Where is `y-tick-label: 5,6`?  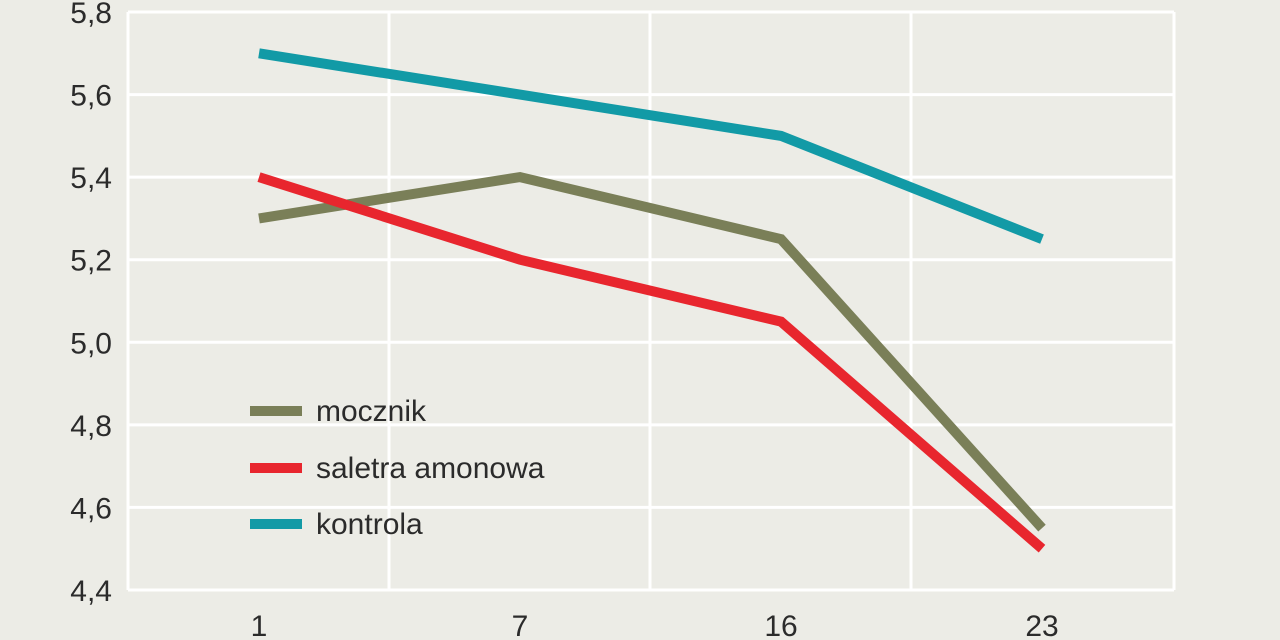 y-tick-label: 5,6 is located at coordinates (91, 96).